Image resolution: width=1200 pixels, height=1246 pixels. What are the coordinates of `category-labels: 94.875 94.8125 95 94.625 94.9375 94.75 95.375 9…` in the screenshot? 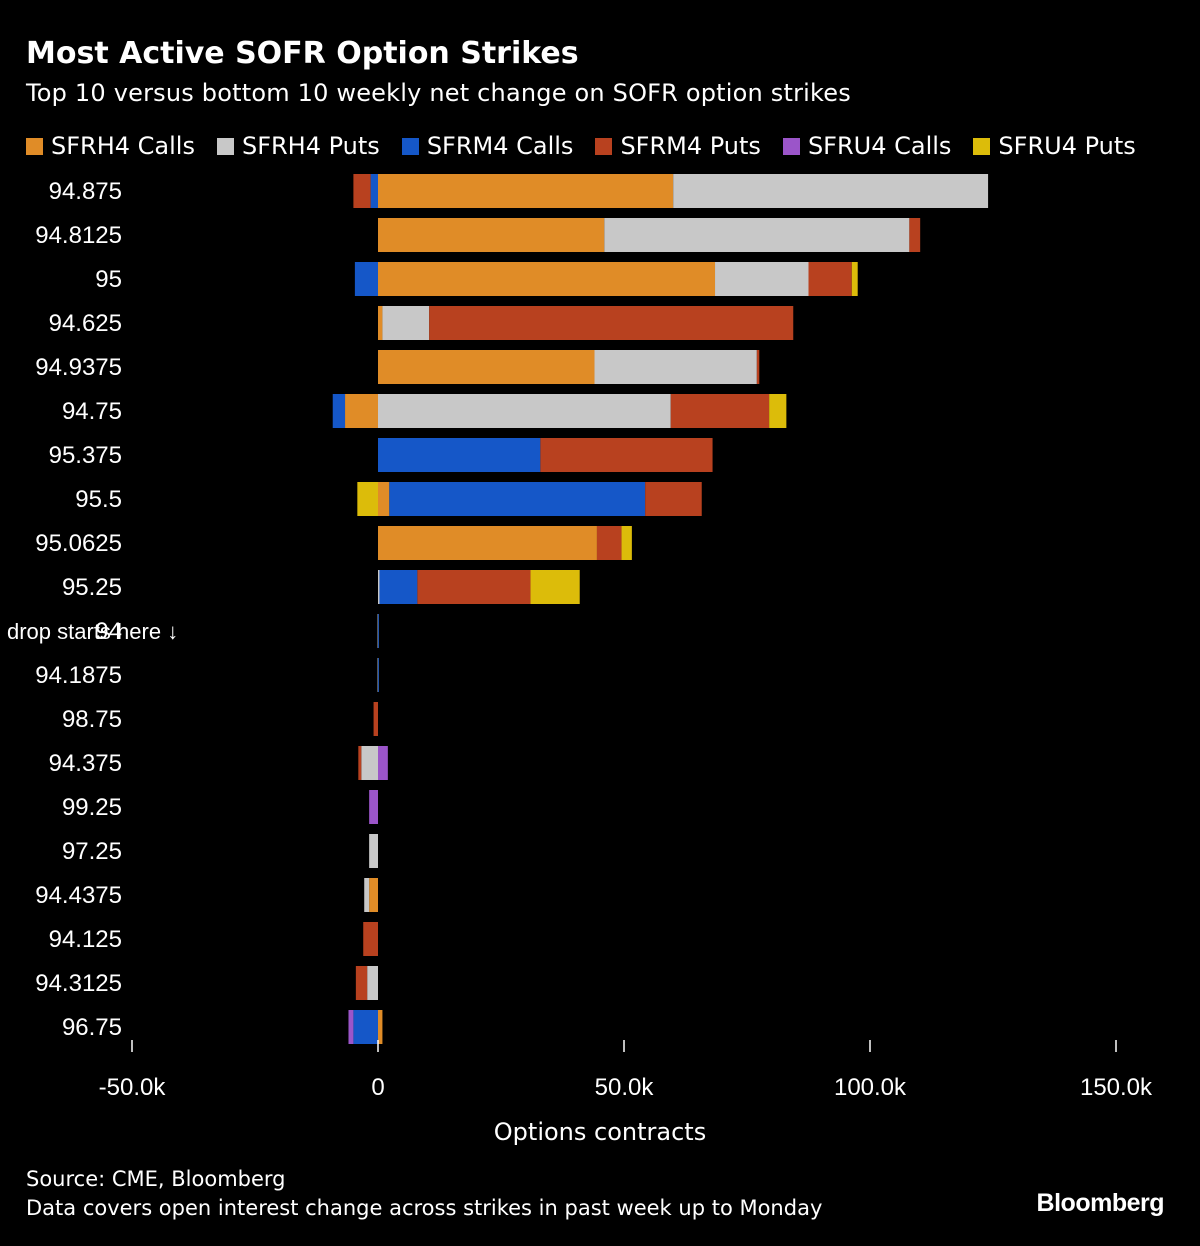 It's located at (78, 609).